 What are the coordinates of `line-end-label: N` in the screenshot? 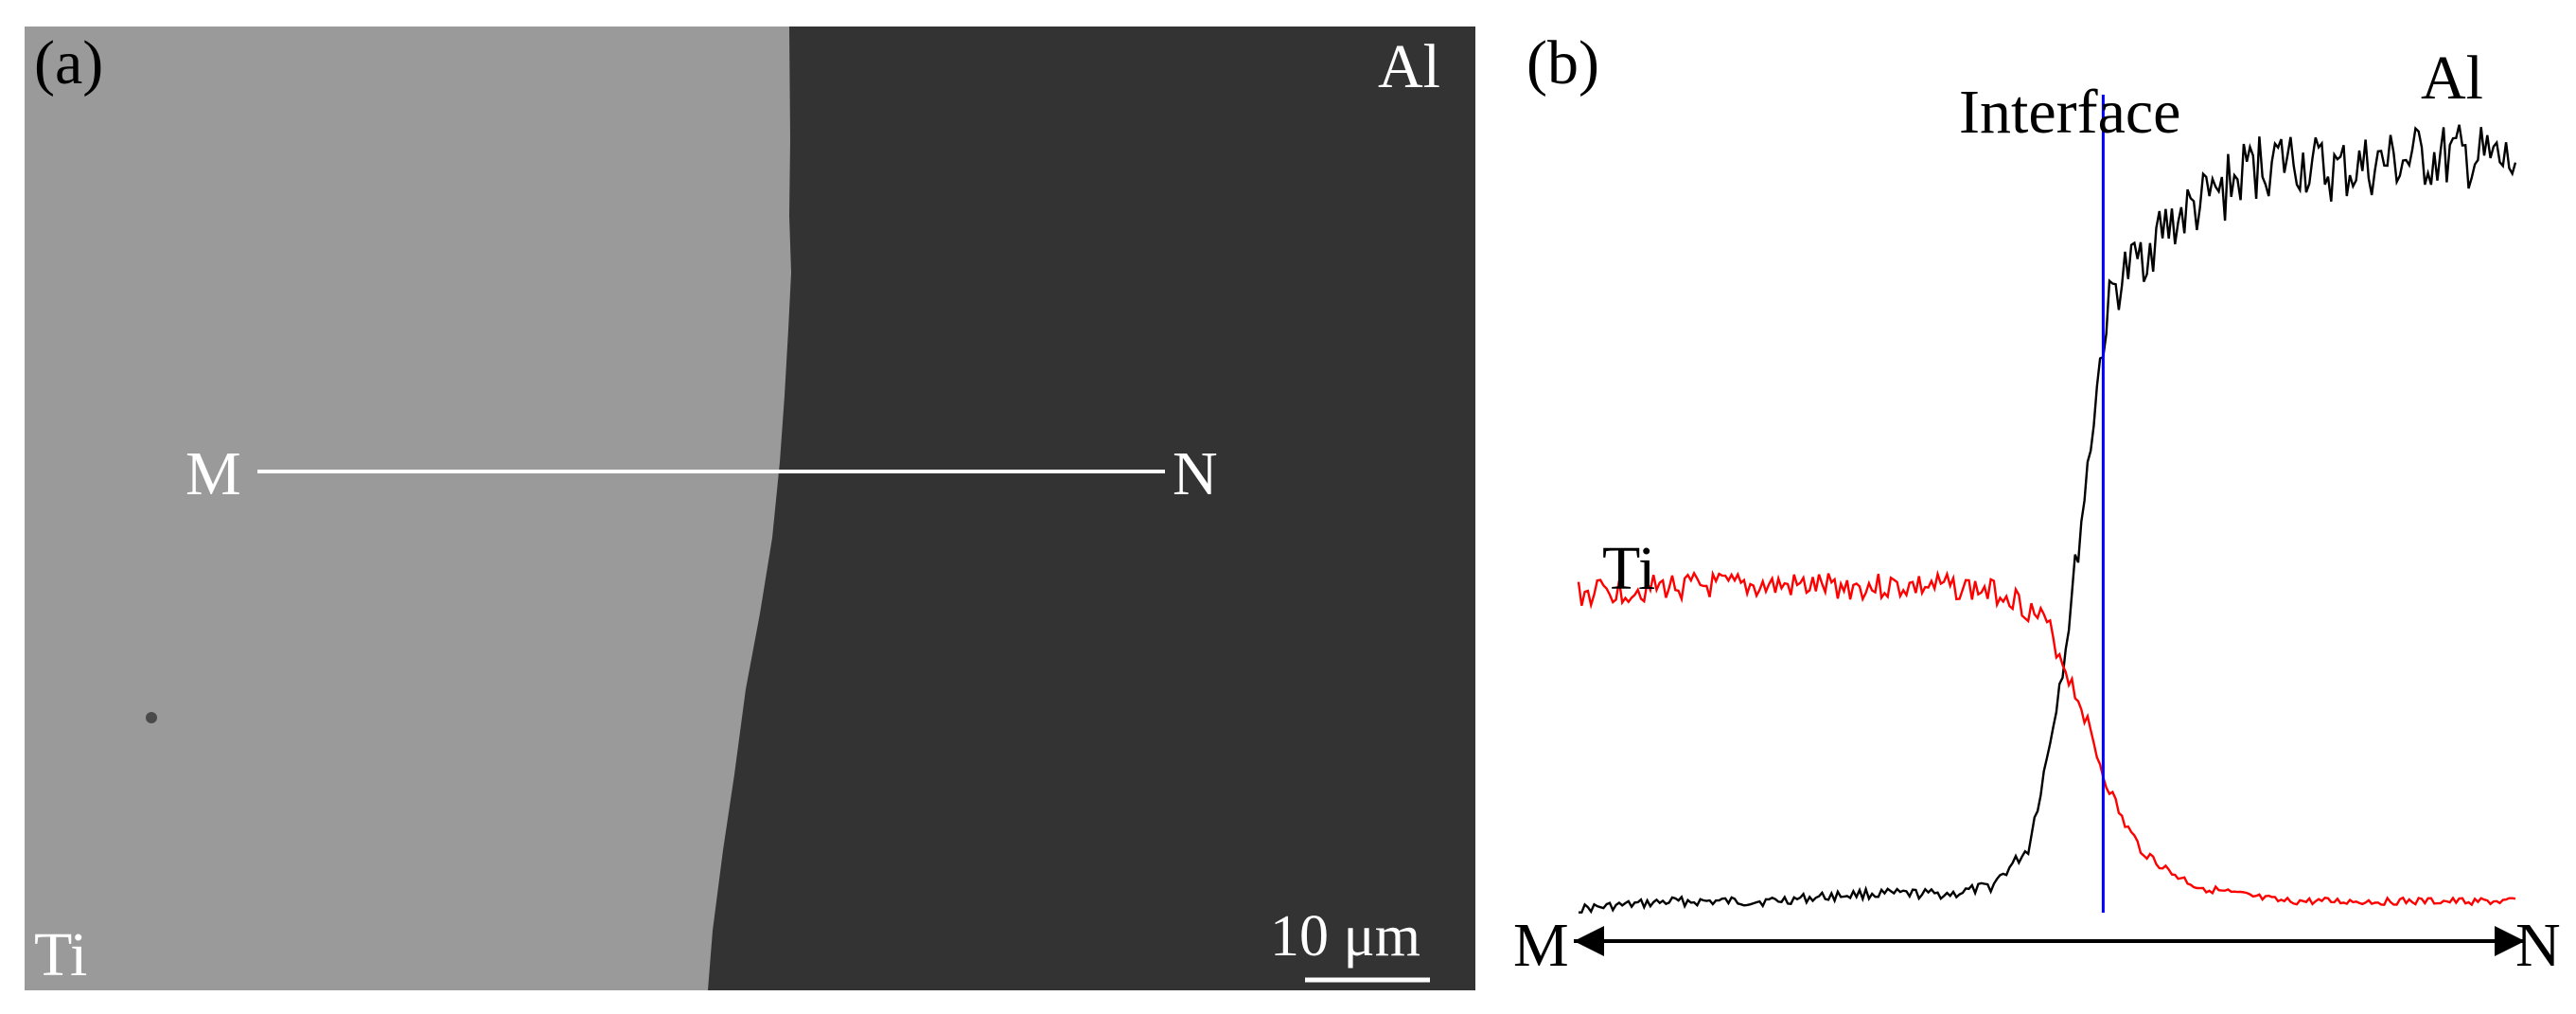 It's located at (1195, 473).